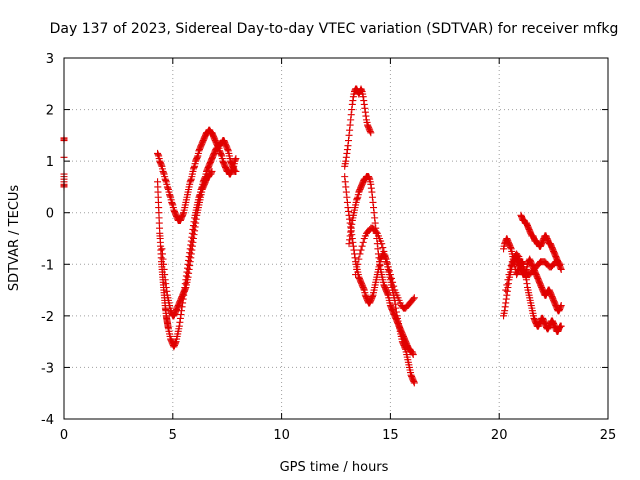 This screenshot has height=480, width=640. What do you see at coordinates (187, 243) in the screenshot?
I see `series-arc-1c` at bounding box center [187, 243].